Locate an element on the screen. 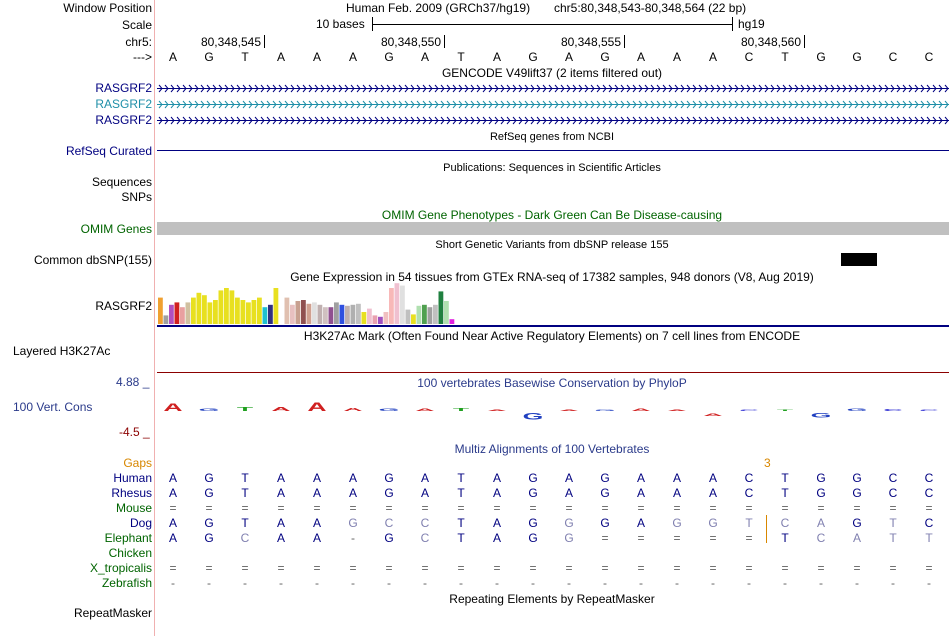 This screenshot has width=950, height=636. species-label: Elephant is located at coordinates (128, 538).